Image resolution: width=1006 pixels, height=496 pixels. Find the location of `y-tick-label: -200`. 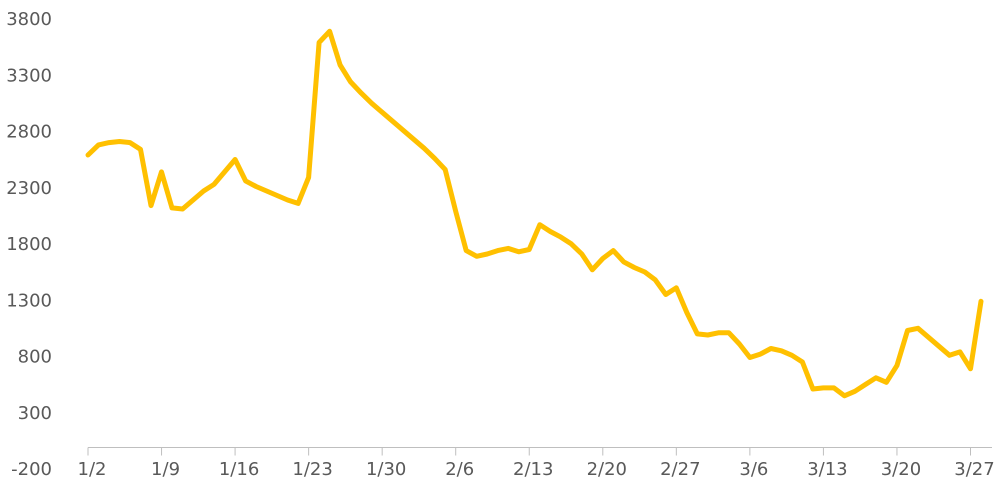

y-tick-label: -200 is located at coordinates (31, 469).